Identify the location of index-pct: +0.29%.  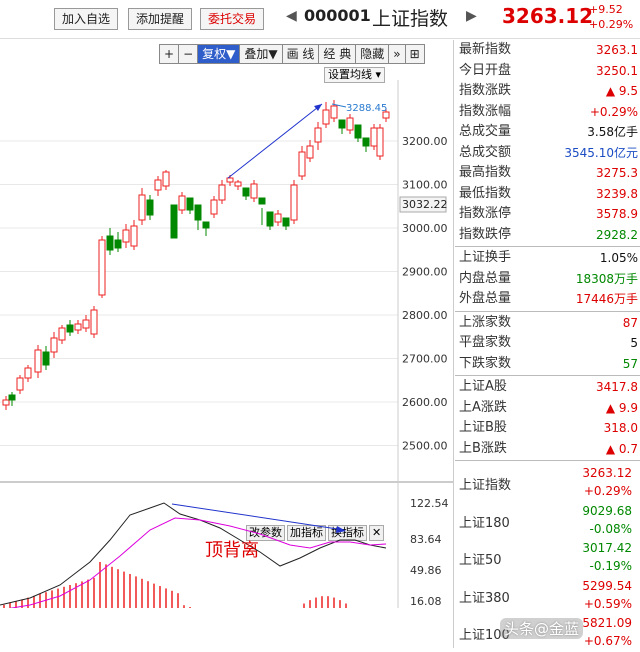
(607, 491).